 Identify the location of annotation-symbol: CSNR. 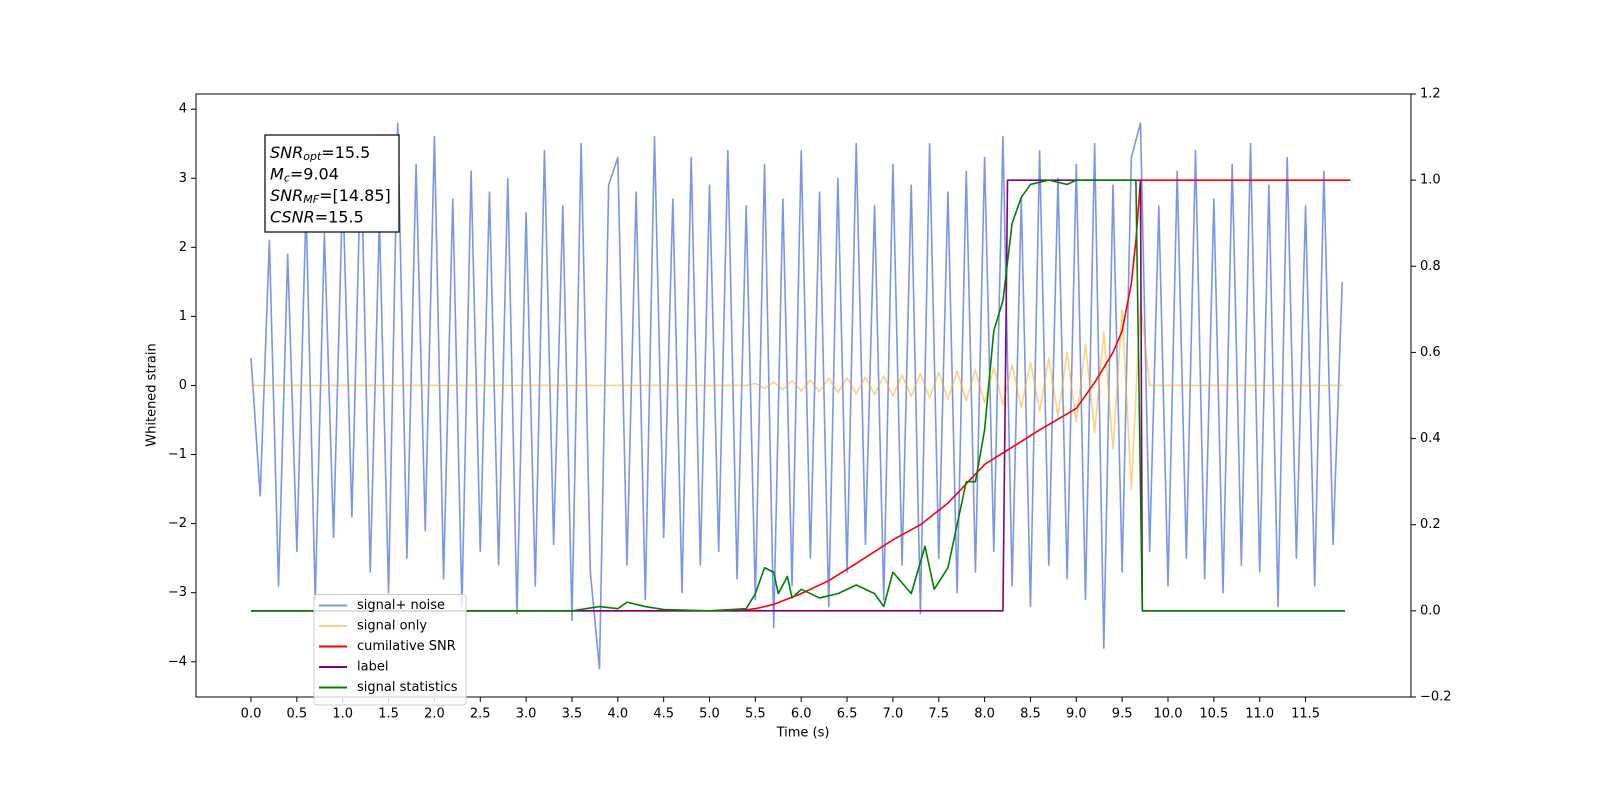
(292, 216).